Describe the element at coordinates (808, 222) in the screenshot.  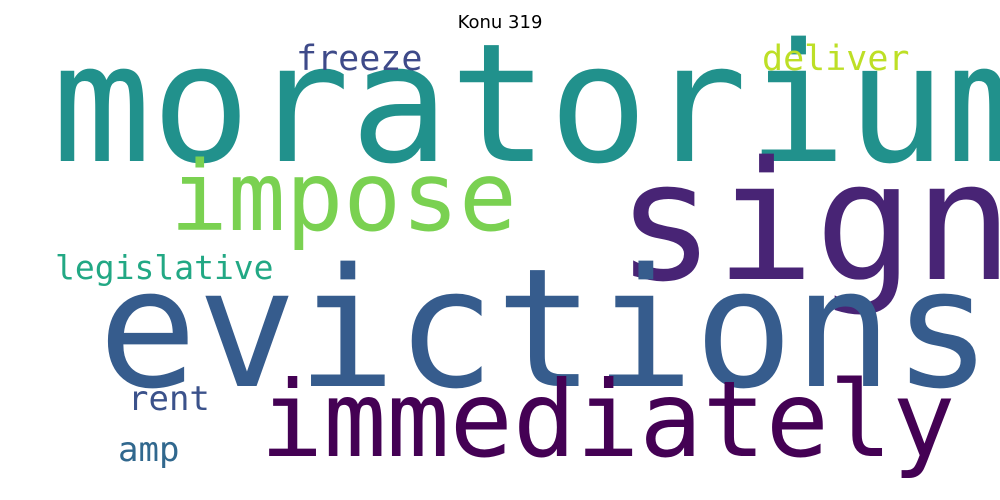
I see `word-sign: sign` at that location.